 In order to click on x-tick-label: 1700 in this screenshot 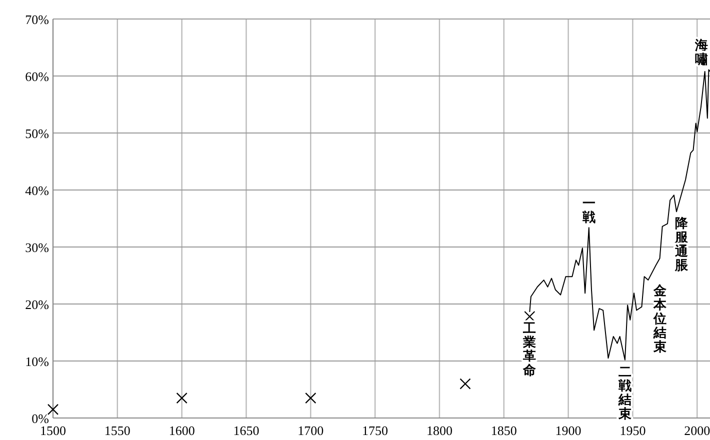, I will do `click(311, 430)`.